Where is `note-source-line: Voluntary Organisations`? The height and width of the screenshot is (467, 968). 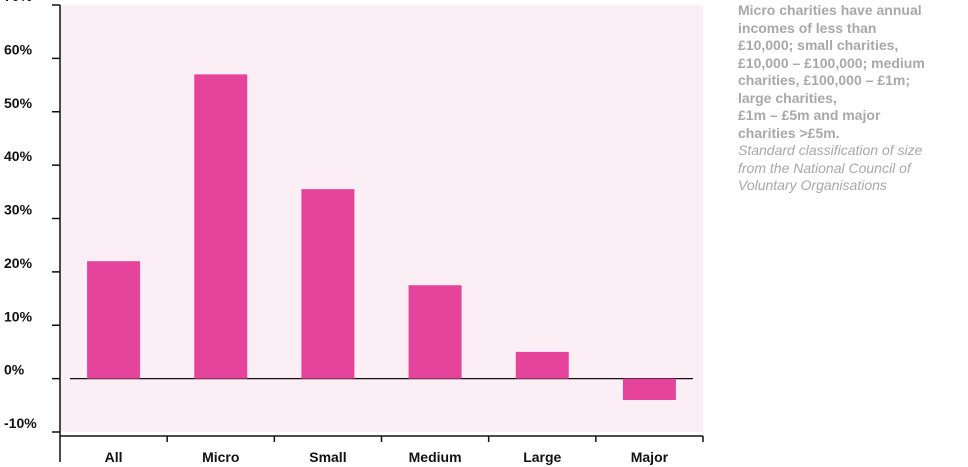
note-source-line: Voluntary Organisations is located at coordinates (812, 185).